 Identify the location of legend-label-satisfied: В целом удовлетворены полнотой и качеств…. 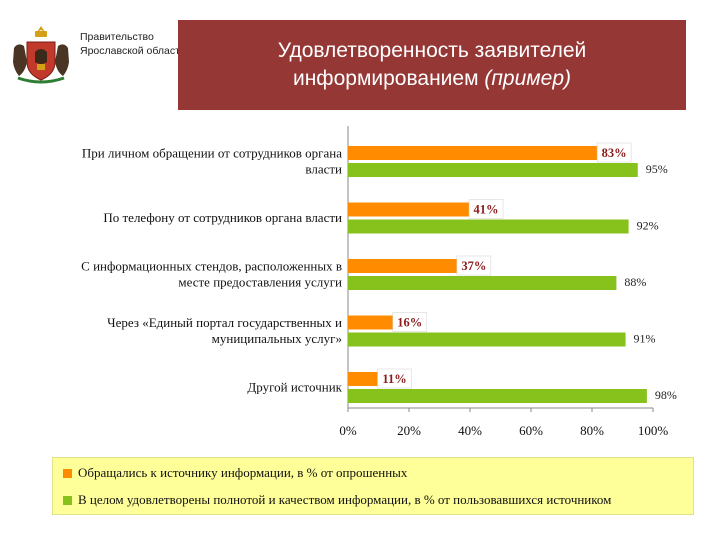
(345, 499).